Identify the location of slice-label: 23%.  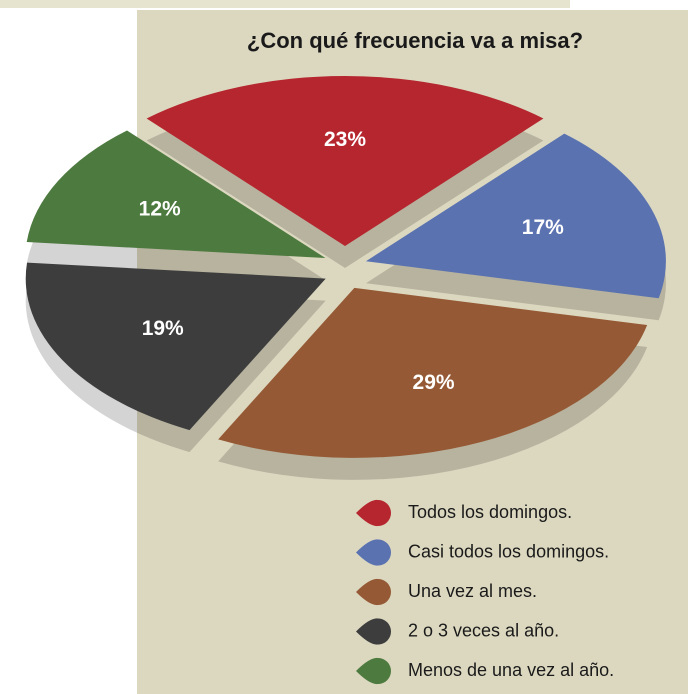
(345, 139).